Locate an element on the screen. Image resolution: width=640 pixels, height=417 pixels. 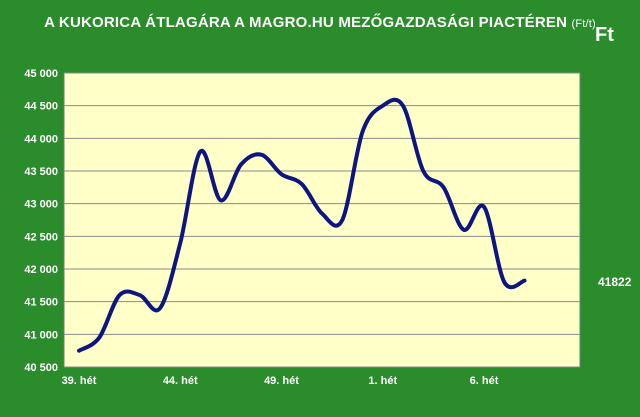
last-value-label: 41822 is located at coordinates (615, 282).